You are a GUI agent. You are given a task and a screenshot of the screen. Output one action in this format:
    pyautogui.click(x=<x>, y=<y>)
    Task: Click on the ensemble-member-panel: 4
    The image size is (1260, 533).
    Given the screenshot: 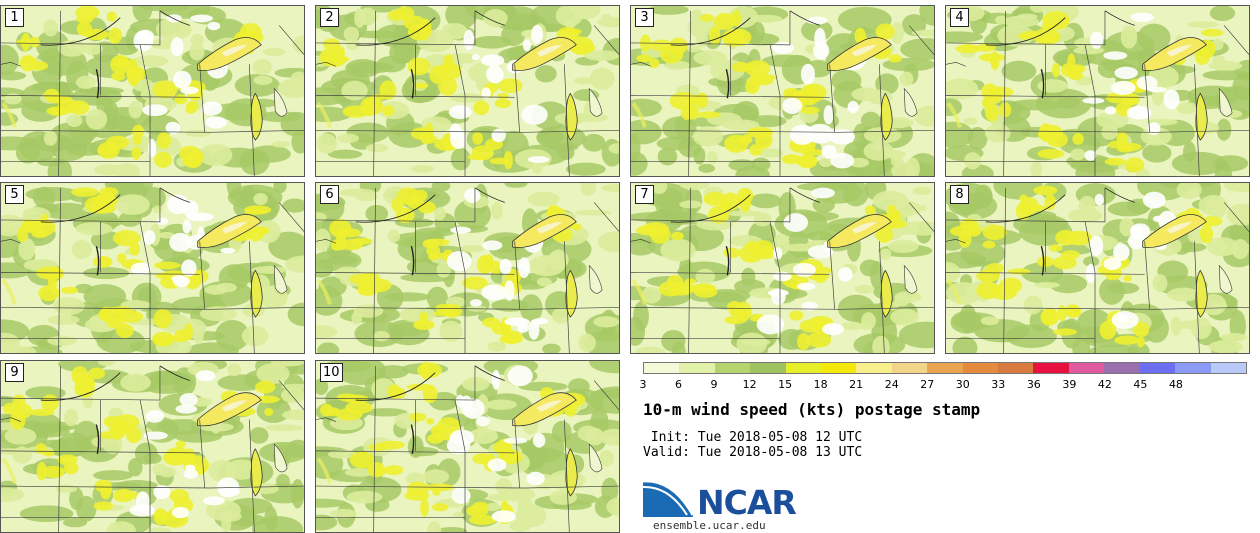 What is the action you would take?
    pyautogui.click(x=1097, y=91)
    